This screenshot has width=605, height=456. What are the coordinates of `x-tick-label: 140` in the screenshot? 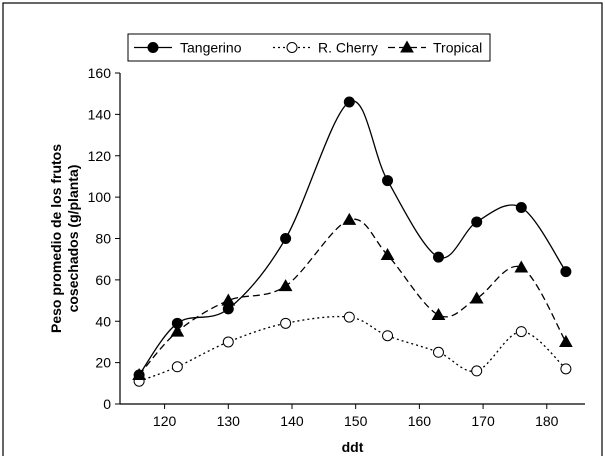 It's located at (292, 421).